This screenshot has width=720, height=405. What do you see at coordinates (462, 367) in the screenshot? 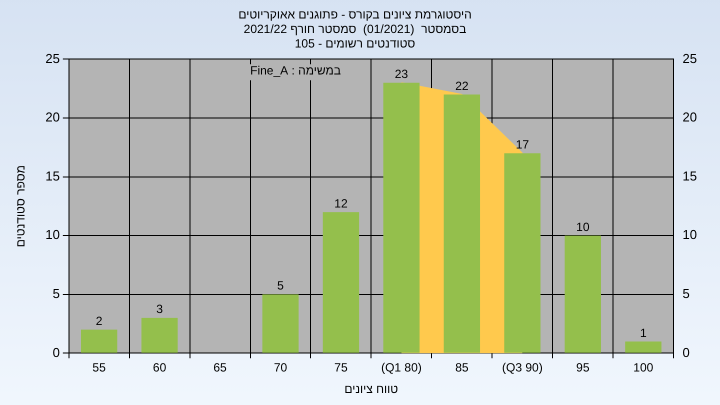
I see `x-tick-label: 85` at bounding box center [462, 367].